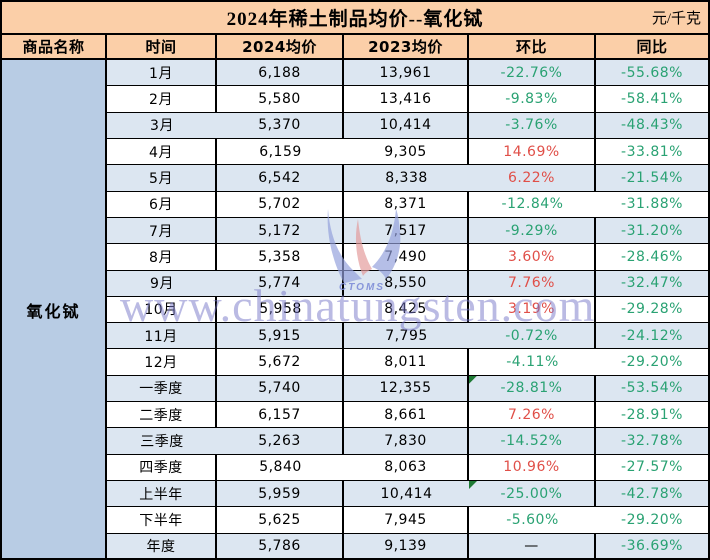  I want to click on yoy-cell-value: -27.57%, so click(652, 467).